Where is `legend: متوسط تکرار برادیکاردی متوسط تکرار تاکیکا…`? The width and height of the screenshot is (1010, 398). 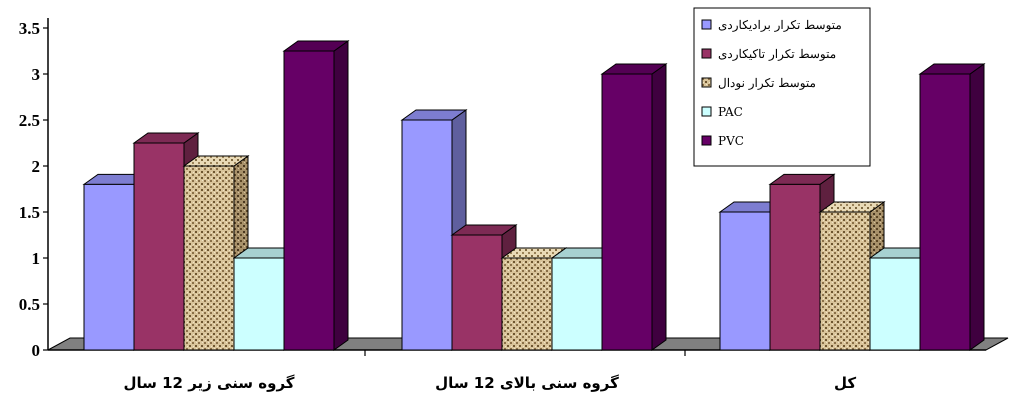
legend: متوسط تکرار برادیکاردی متوسط تکرار تاکیکا… is located at coordinates (782, 87).